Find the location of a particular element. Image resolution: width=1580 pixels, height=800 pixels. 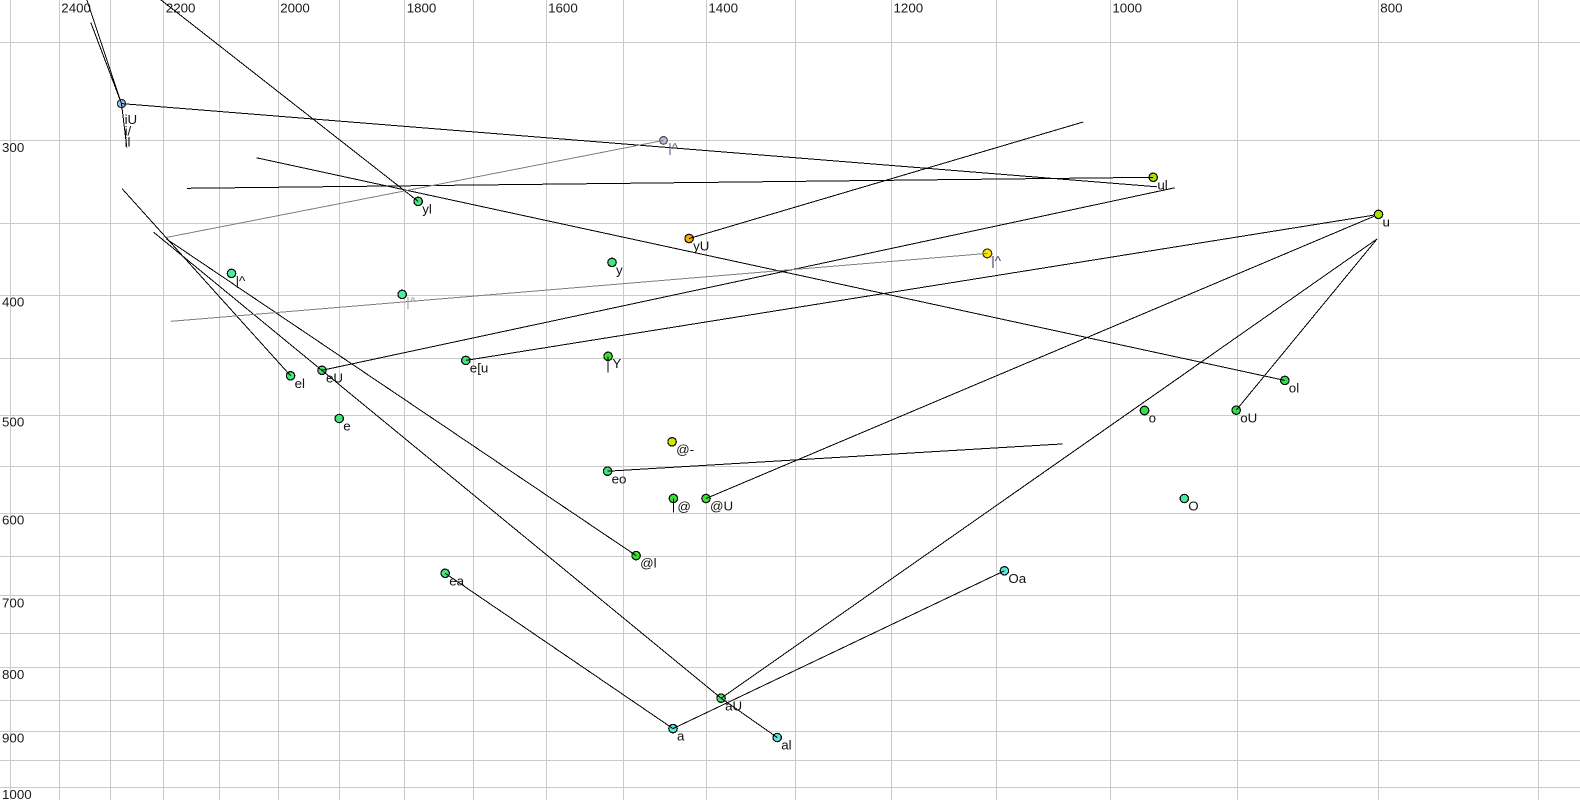

svg-text: 2200 is located at coordinates (181, 8).